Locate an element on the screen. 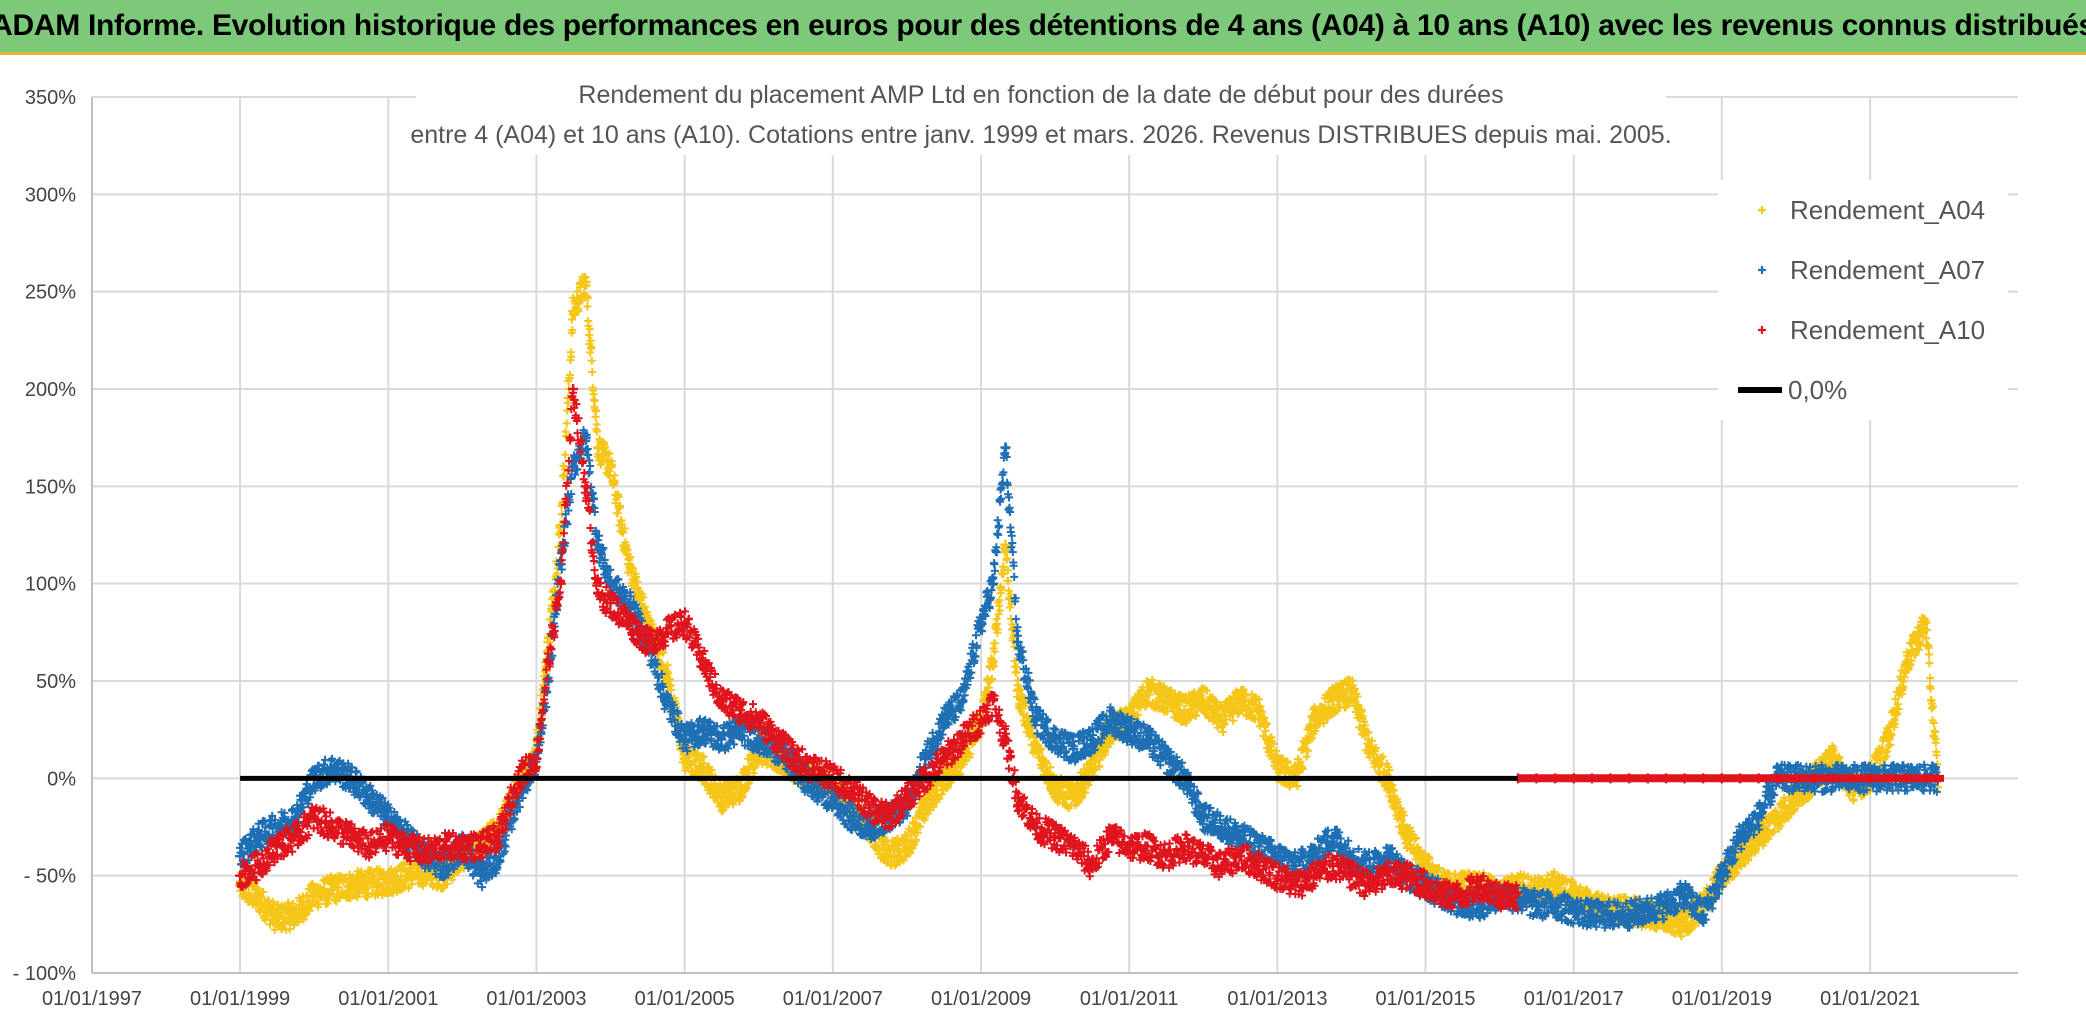 The image size is (2086, 1031). title-box is located at coordinates (1041, 105).